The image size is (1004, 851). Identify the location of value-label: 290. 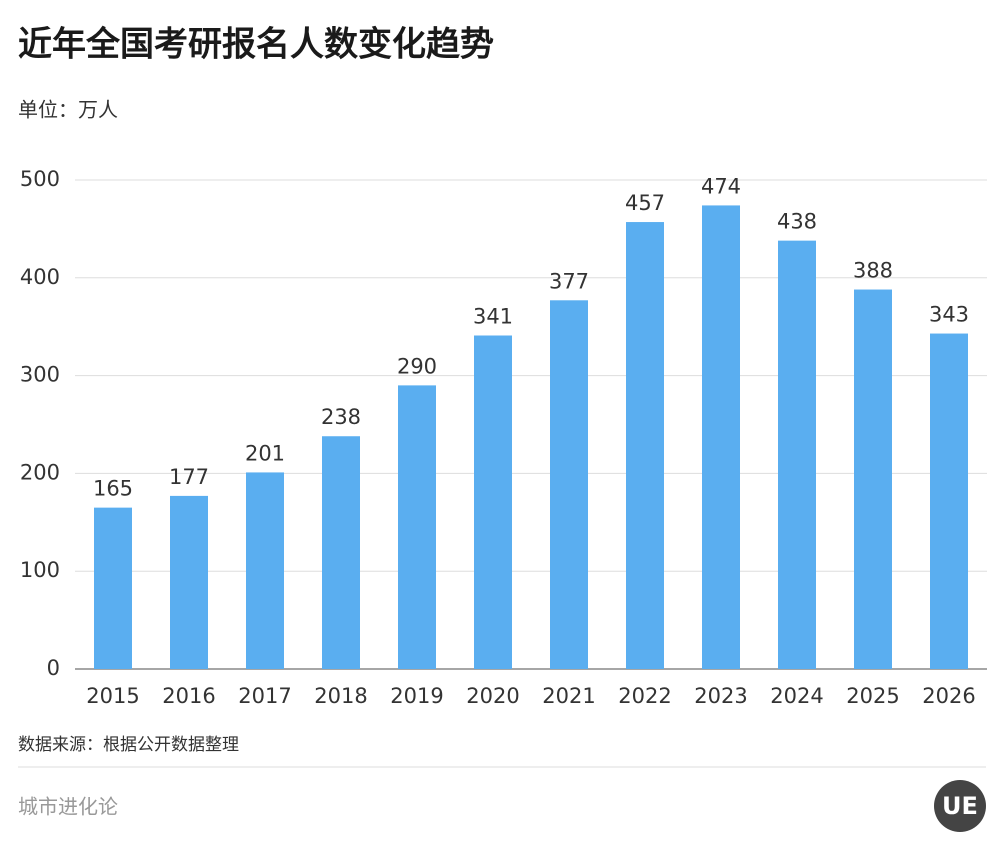
(417, 366).